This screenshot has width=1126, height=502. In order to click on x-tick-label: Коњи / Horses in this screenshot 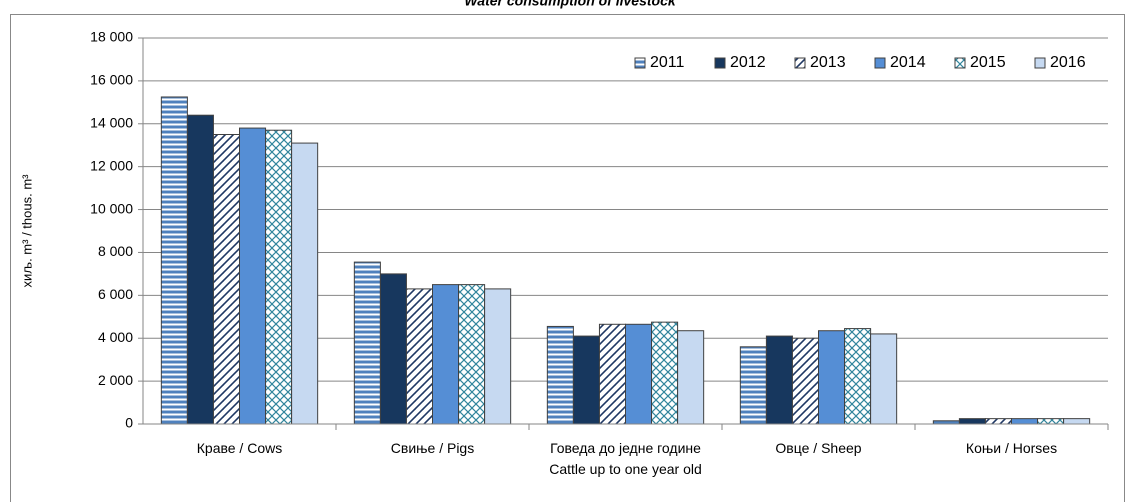, I will do `click(1011, 448)`.